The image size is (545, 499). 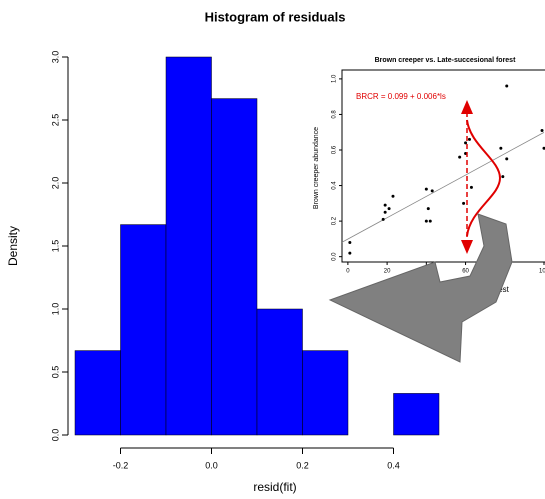 What do you see at coordinates (401, 96) in the screenshot?
I see `inset-annotation: BRCR = 0.099 + 0.006*ls` at bounding box center [401, 96].